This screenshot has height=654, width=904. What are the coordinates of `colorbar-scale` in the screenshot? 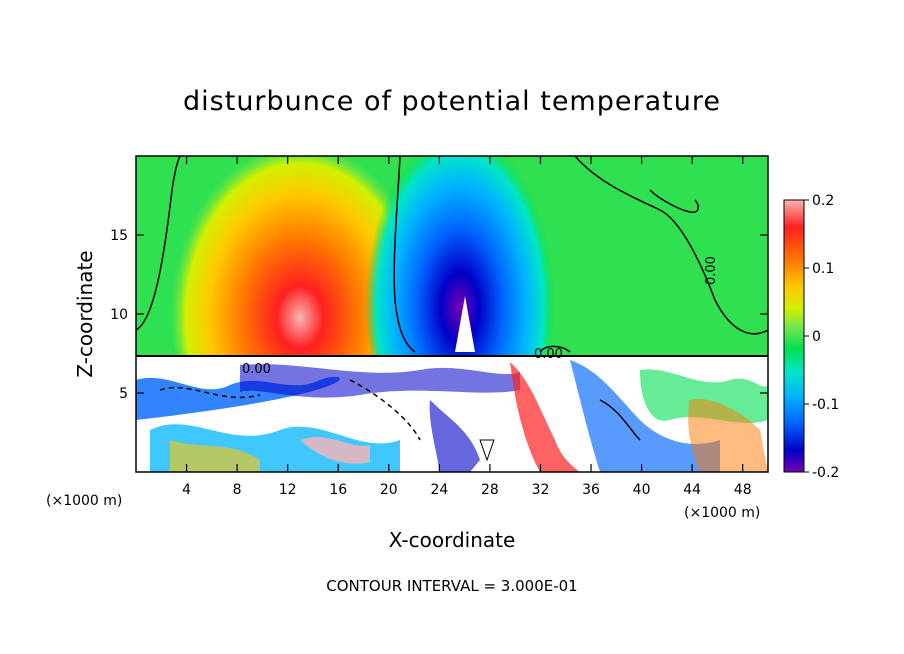 It's located at (794, 336).